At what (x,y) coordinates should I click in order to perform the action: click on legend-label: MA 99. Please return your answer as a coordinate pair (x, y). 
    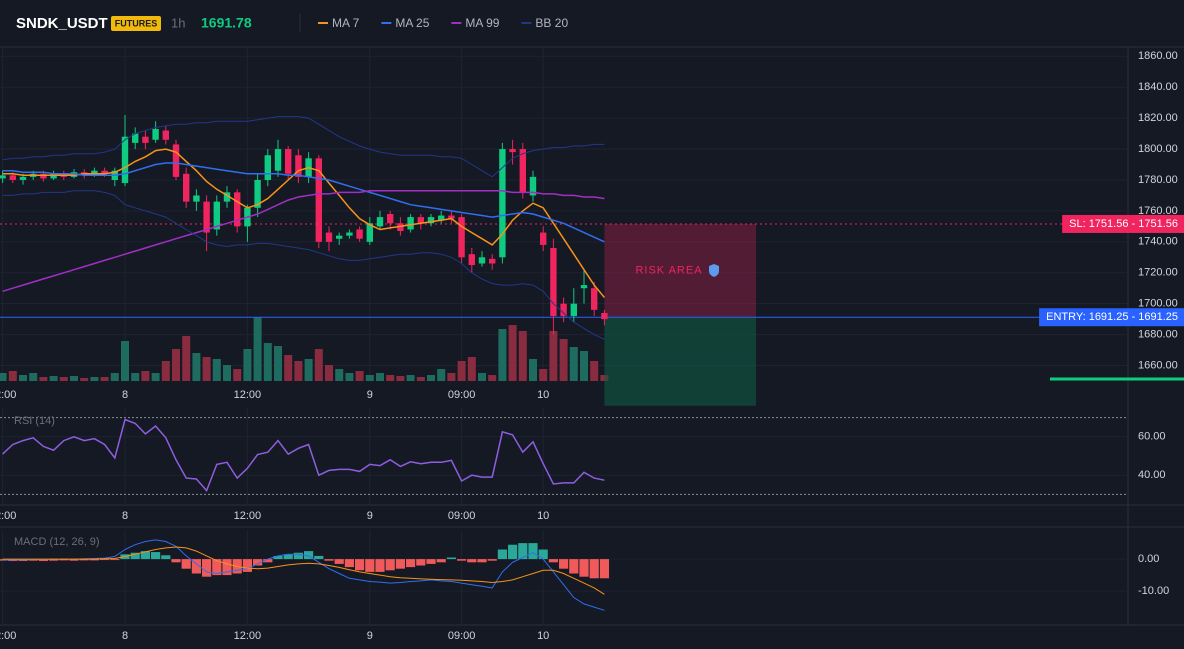
    Looking at the image, I should click on (482, 23).